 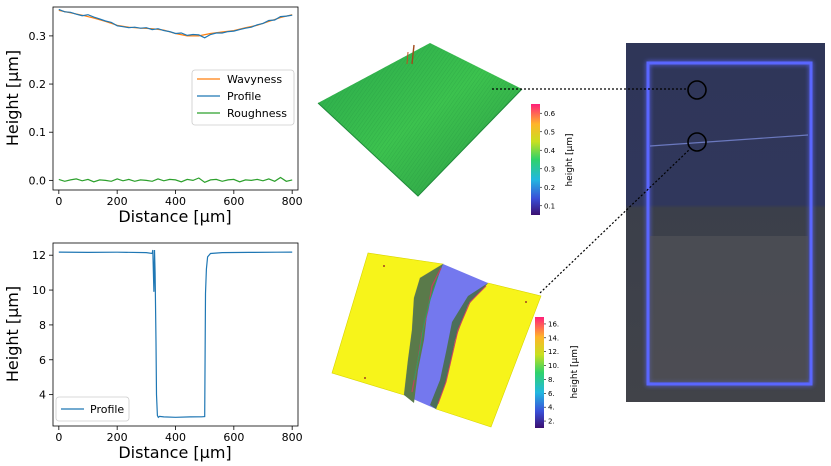 I want to click on colorbar-1-gradient, so click(x=535, y=159).